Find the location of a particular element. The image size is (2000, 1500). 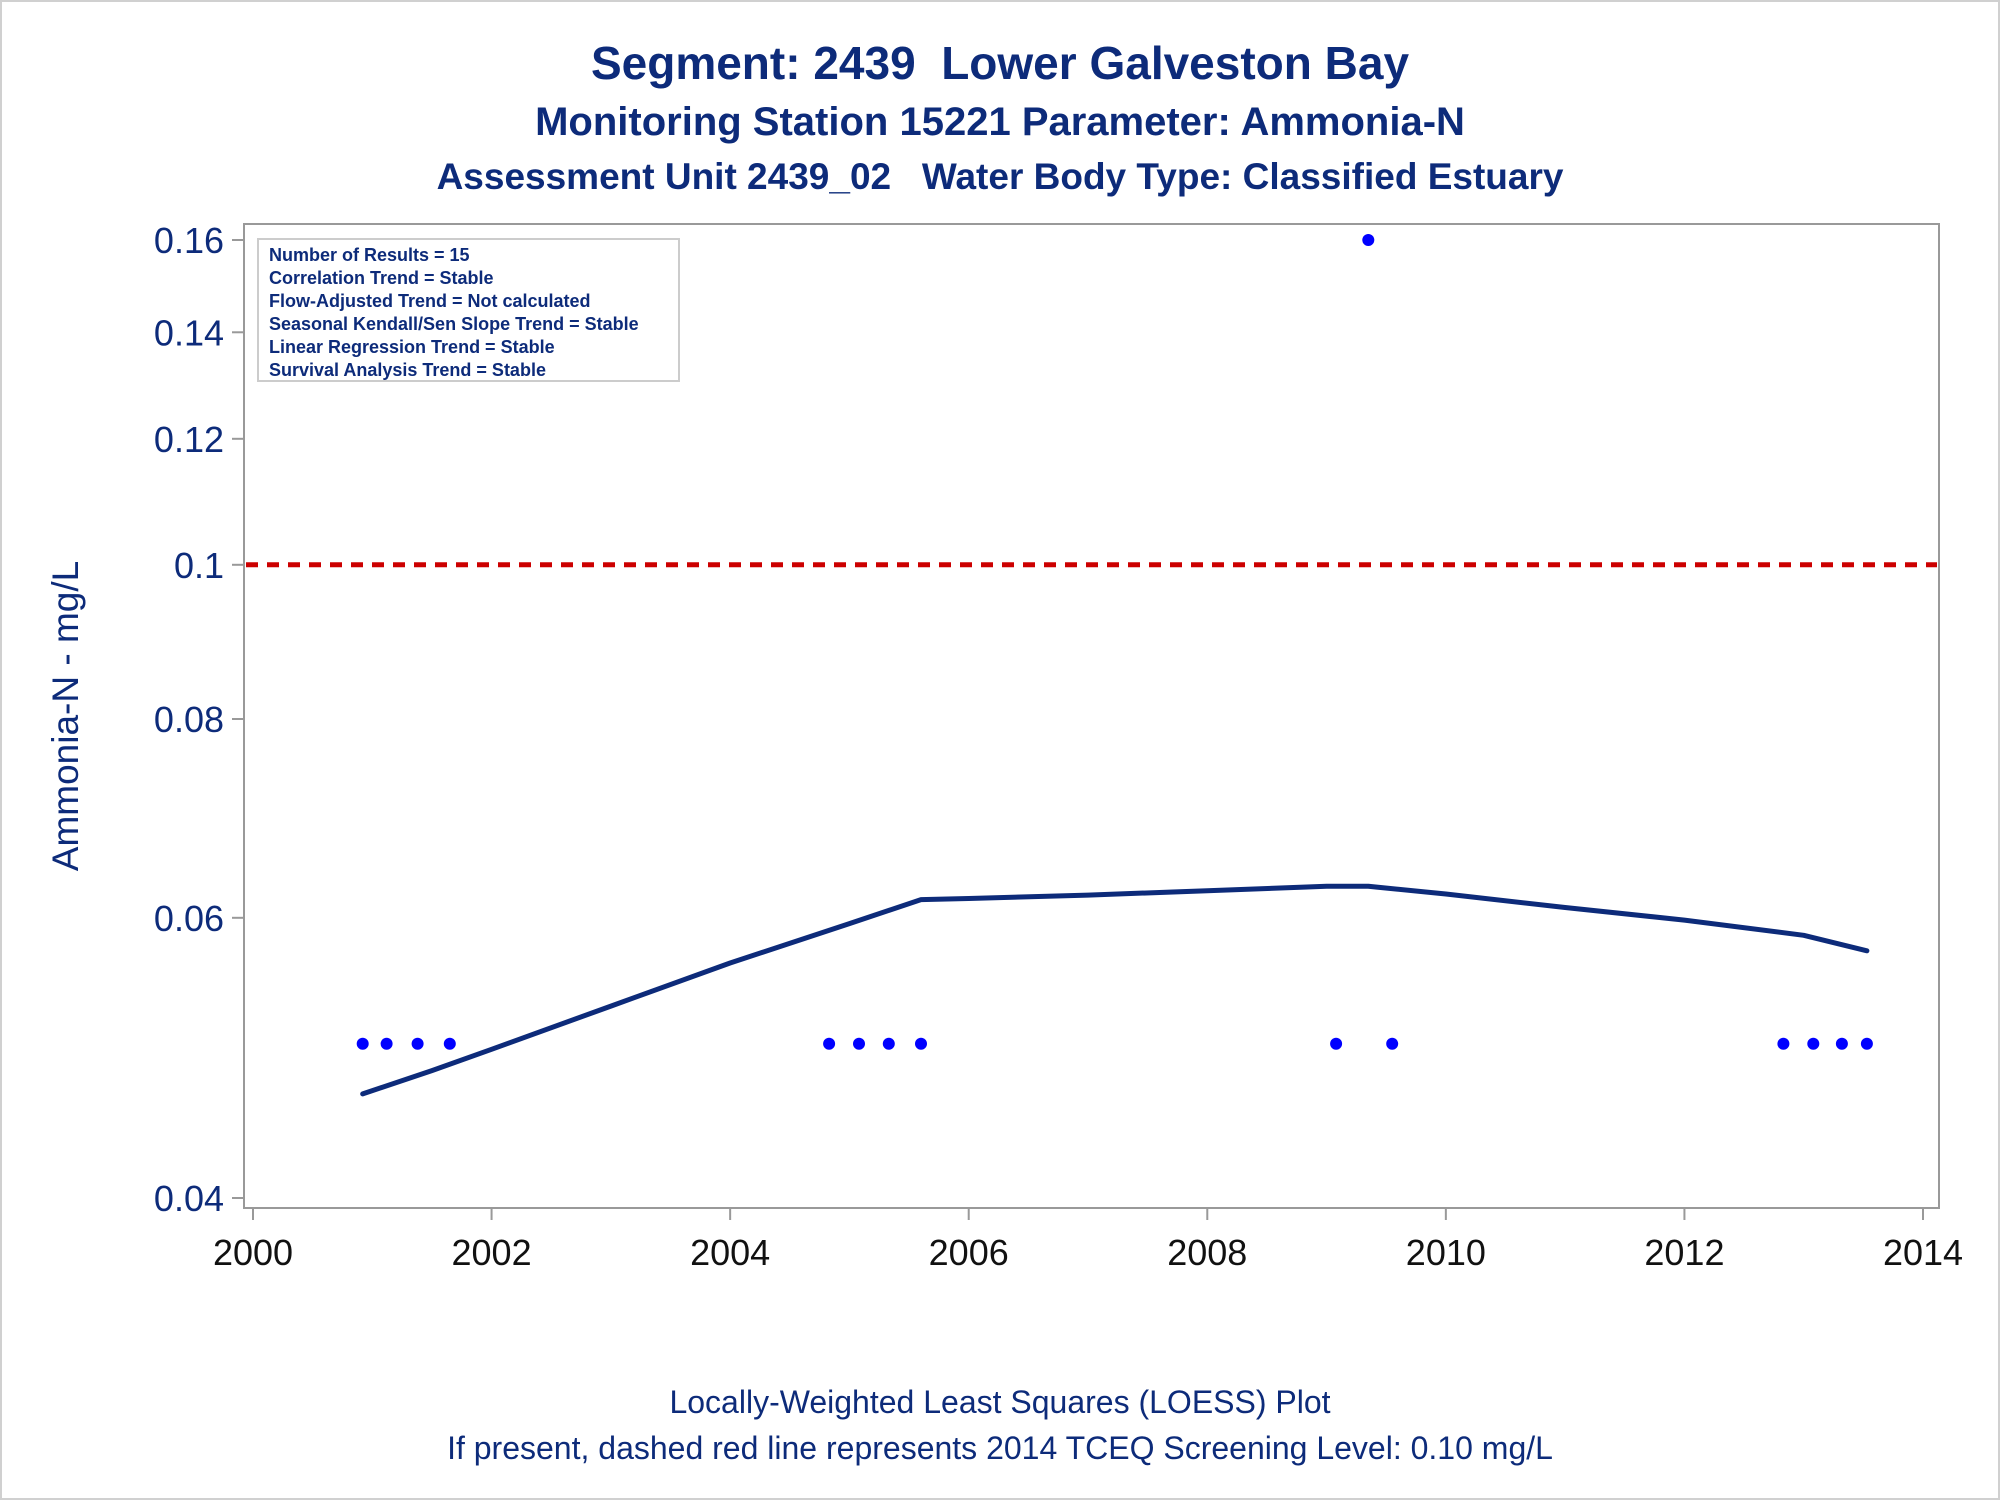

x-tick-label: 2014 is located at coordinates (1923, 1252).